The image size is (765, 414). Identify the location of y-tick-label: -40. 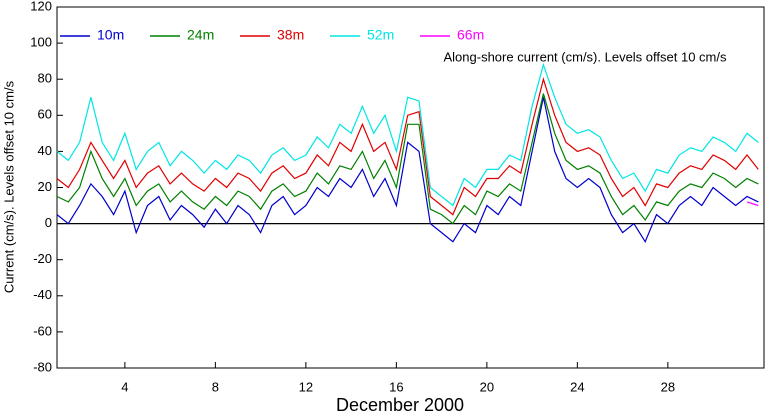
(42, 294).